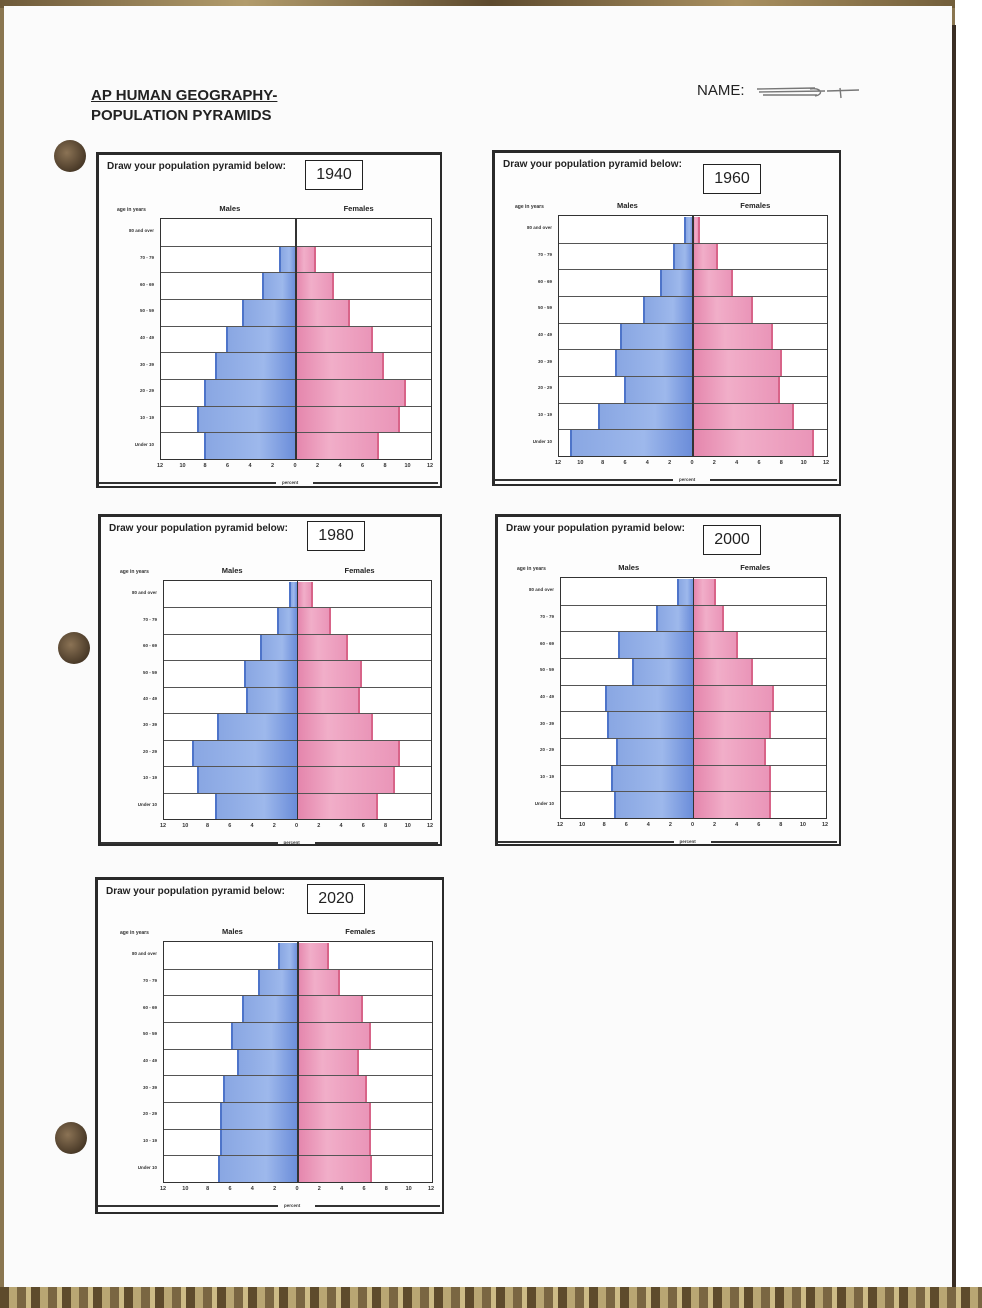 Image resolution: width=982 pixels, height=1308 pixels. Describe the element at coordinates (336, 899) in the screenshot. I see `year-box: 2020` at that location.